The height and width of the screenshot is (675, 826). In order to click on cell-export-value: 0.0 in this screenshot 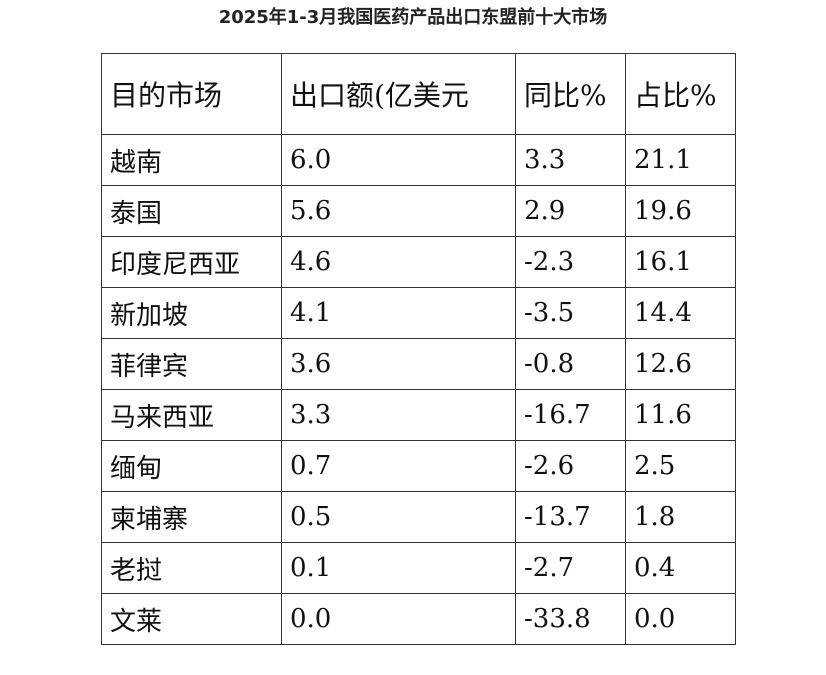, I will do `click(398, 619)`.